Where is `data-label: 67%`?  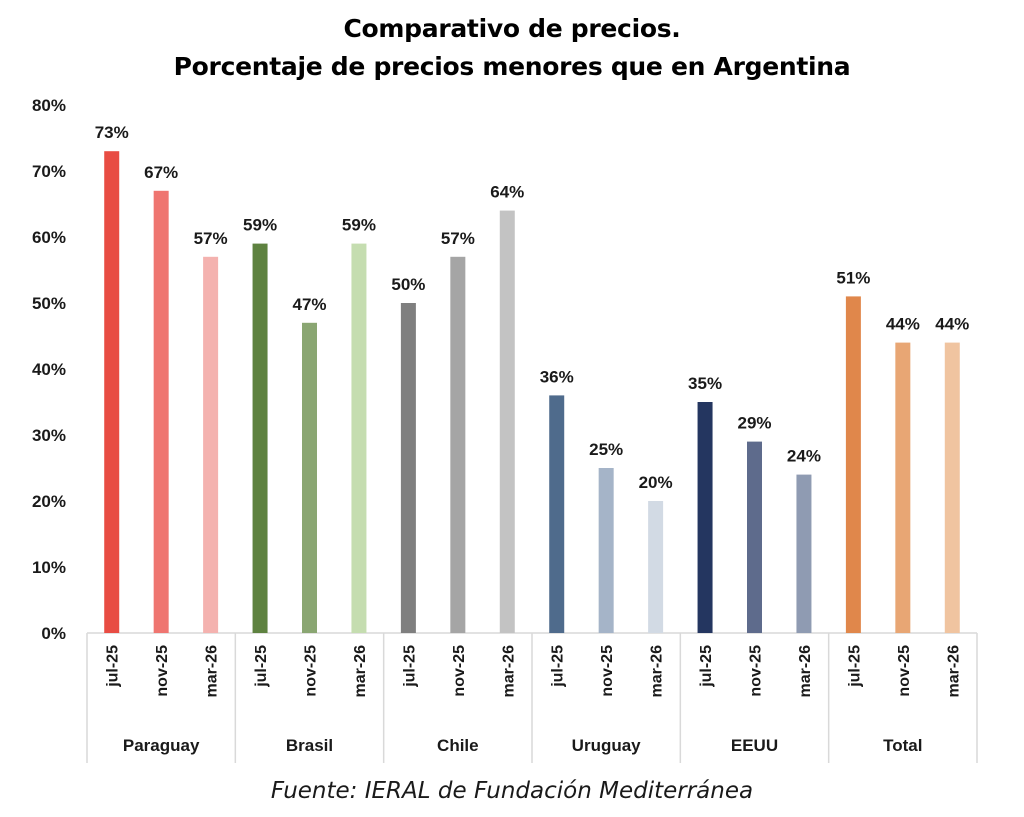 data-label: 67% is located at coordinates (161, 172).